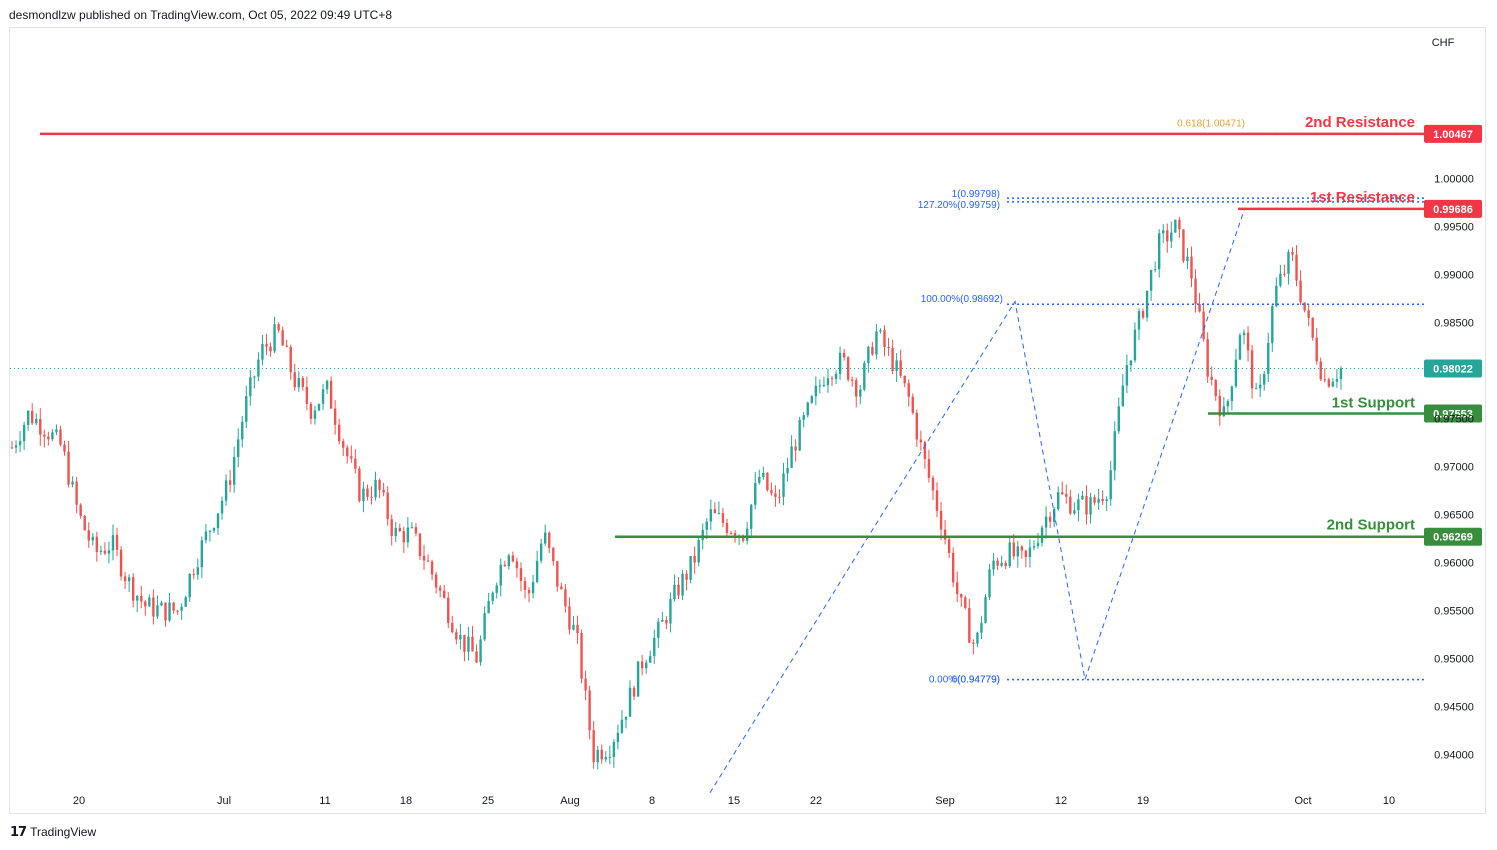 This screenshot has height=850, width=1497. What do you see at coordinates (570, 801) in the screenshot?
I see `time-tick: Aug` at bounding box center [570, 801].